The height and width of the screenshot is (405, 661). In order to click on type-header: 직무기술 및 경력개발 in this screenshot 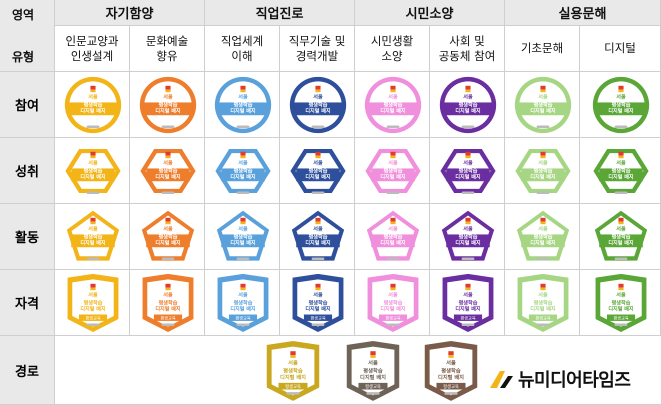, I will do `click(317, 49)`.